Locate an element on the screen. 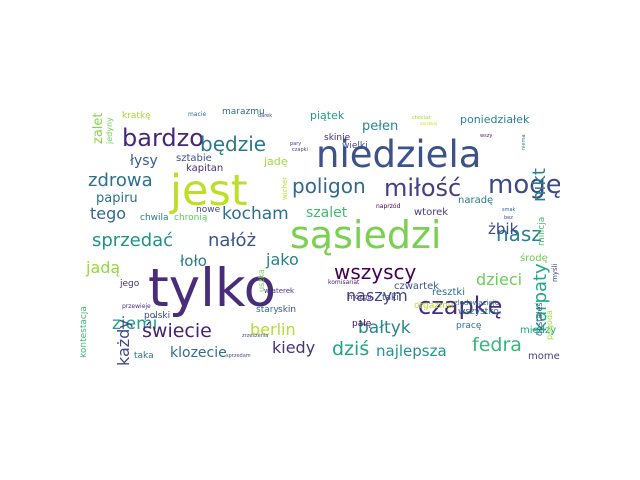  word-nikt: nikt is located at coordinates (539, 185).